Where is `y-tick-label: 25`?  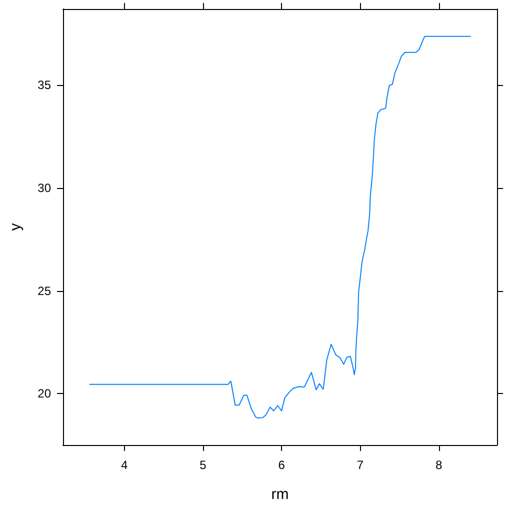 y-tick-label: 25 is located at coordinates (45, 291).